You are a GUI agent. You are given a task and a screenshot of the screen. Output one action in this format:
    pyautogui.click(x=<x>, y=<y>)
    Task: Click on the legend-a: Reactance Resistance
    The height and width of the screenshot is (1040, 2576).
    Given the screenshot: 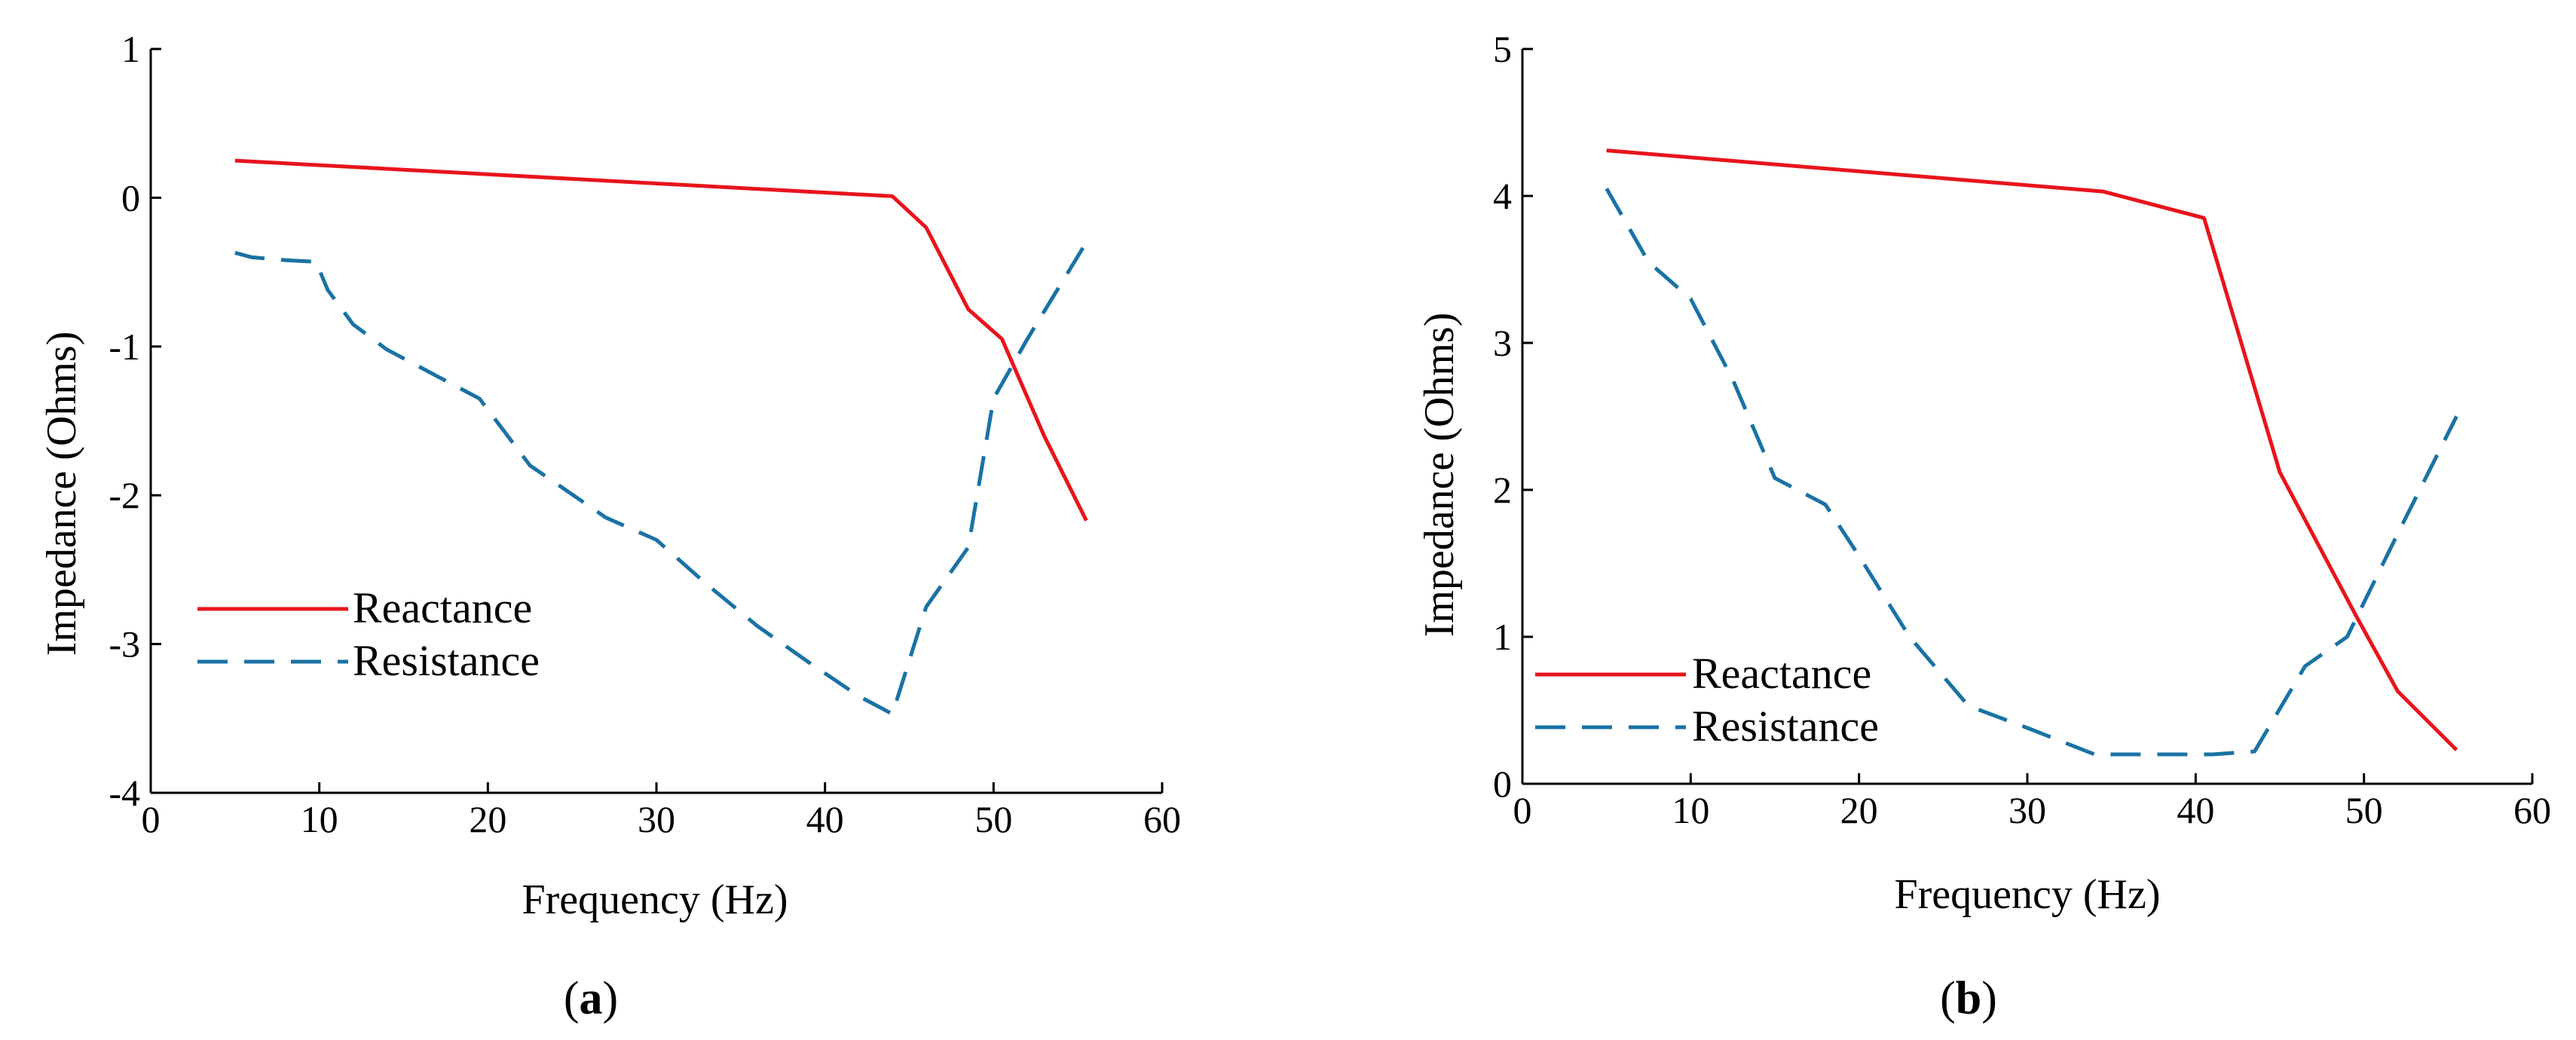 What is the action you would take?
    pyautogui.click(x=369, y=634)
    